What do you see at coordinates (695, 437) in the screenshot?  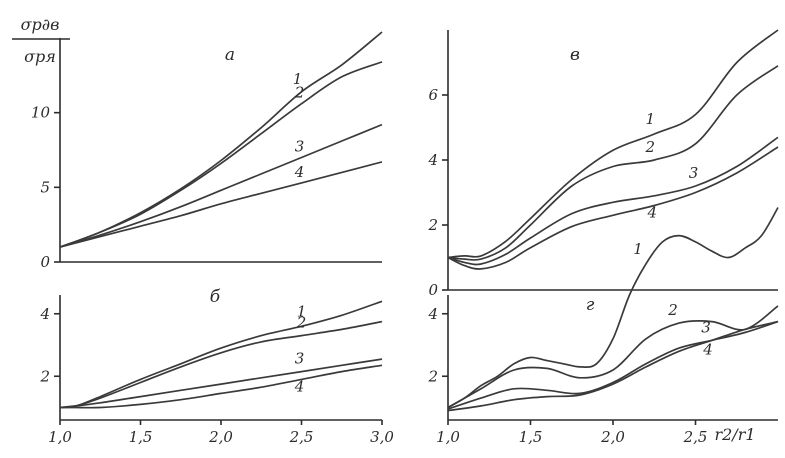 I see `g-x-tick-label: 2,5` at bounding box center [695, 437].